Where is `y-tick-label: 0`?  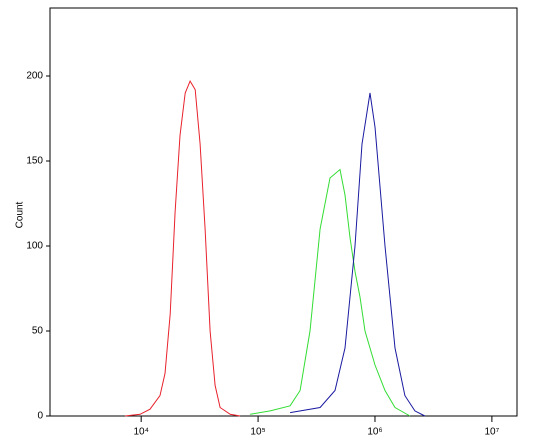
y-tick-label: 0 is located at coordinates (40, 416).